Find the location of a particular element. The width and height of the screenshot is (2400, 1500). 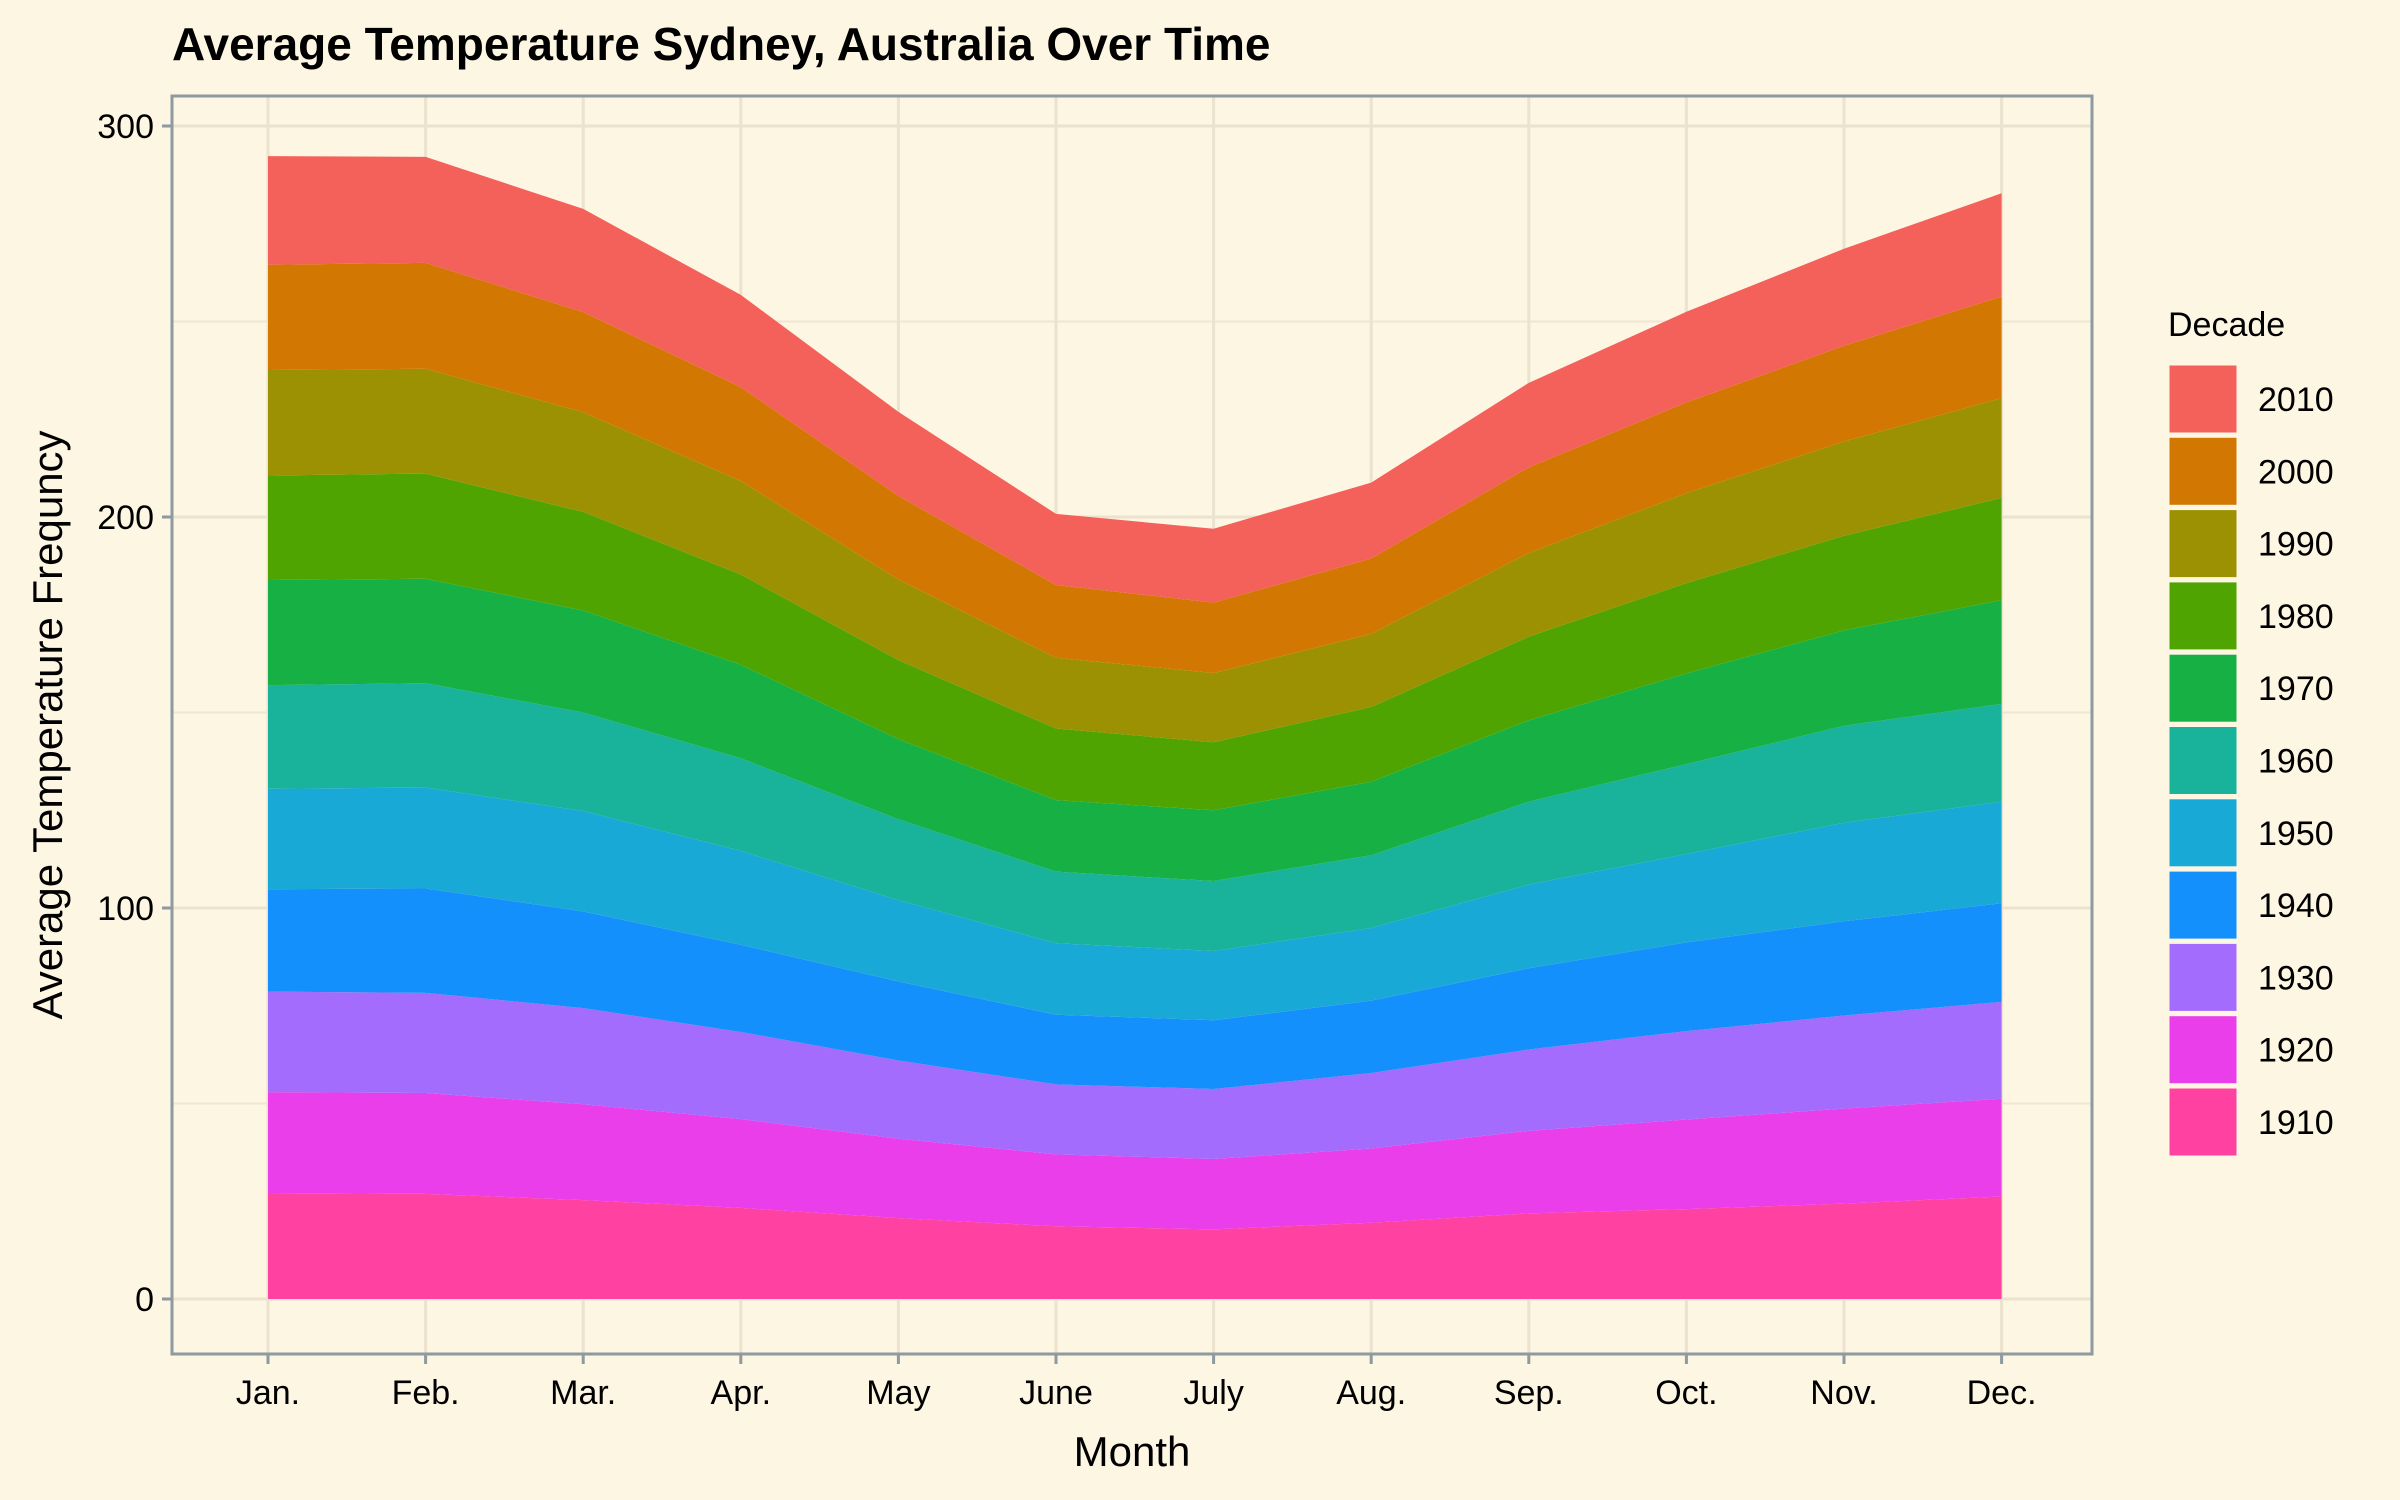

y-tick-label: 300 is located at coordinates (125, 127).